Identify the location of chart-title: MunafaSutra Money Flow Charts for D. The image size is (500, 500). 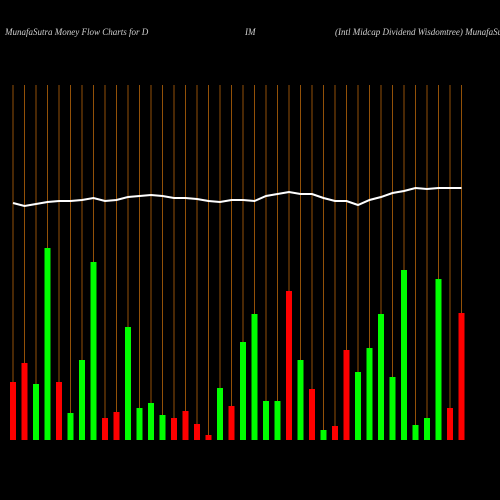
(76, 32).